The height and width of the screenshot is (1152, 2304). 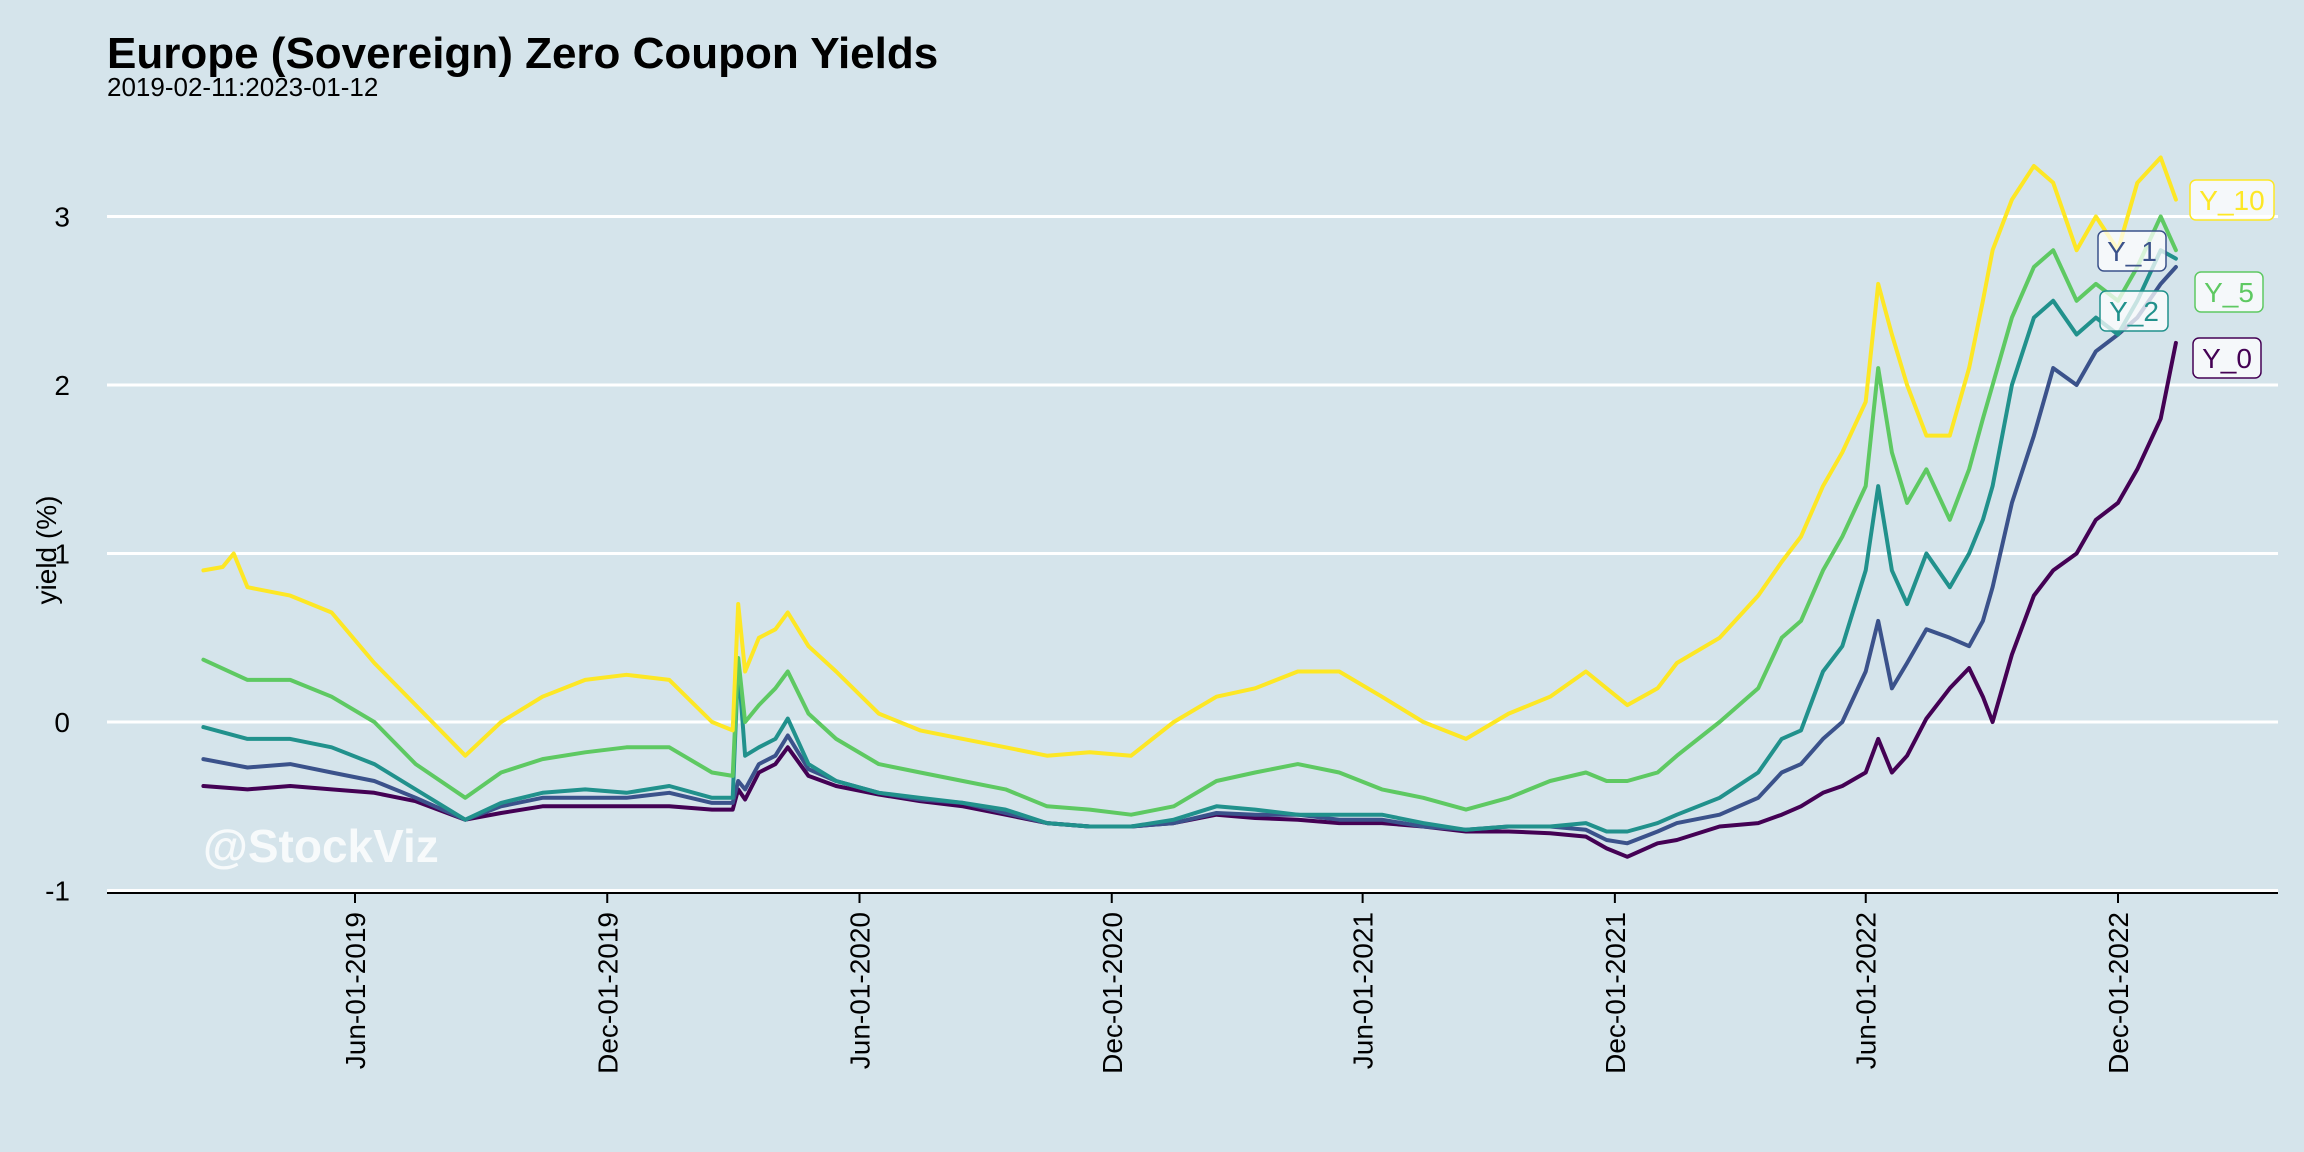 I want to click on series-label-y-1: Y_1, so click(x=2132, y=251).